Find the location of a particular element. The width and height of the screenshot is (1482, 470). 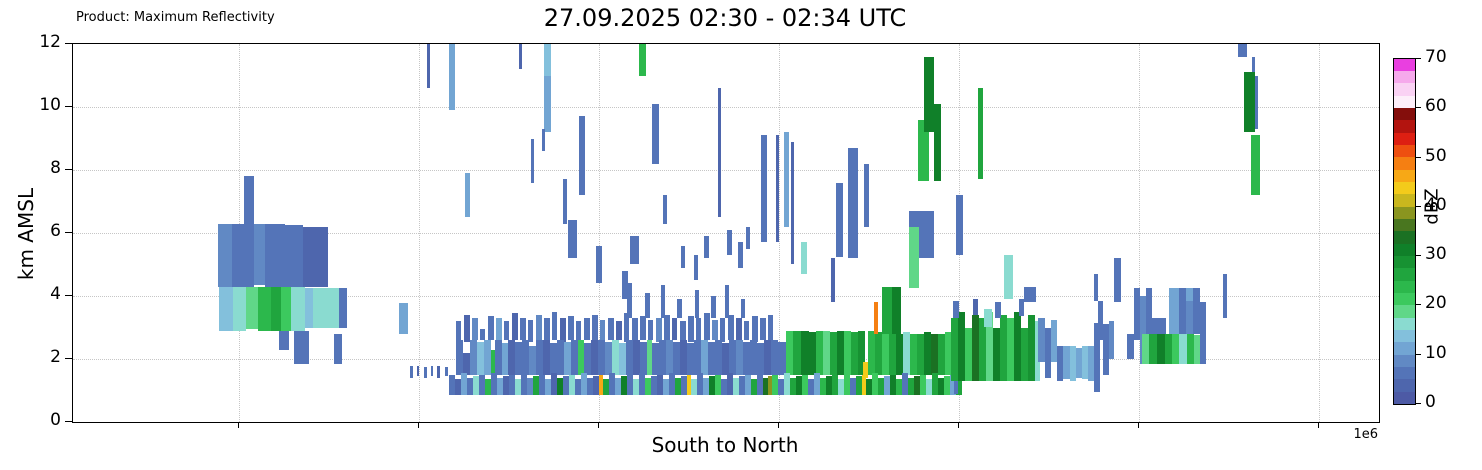

colorbar-tick-label: 20 is located at coordinates (1436, 303).